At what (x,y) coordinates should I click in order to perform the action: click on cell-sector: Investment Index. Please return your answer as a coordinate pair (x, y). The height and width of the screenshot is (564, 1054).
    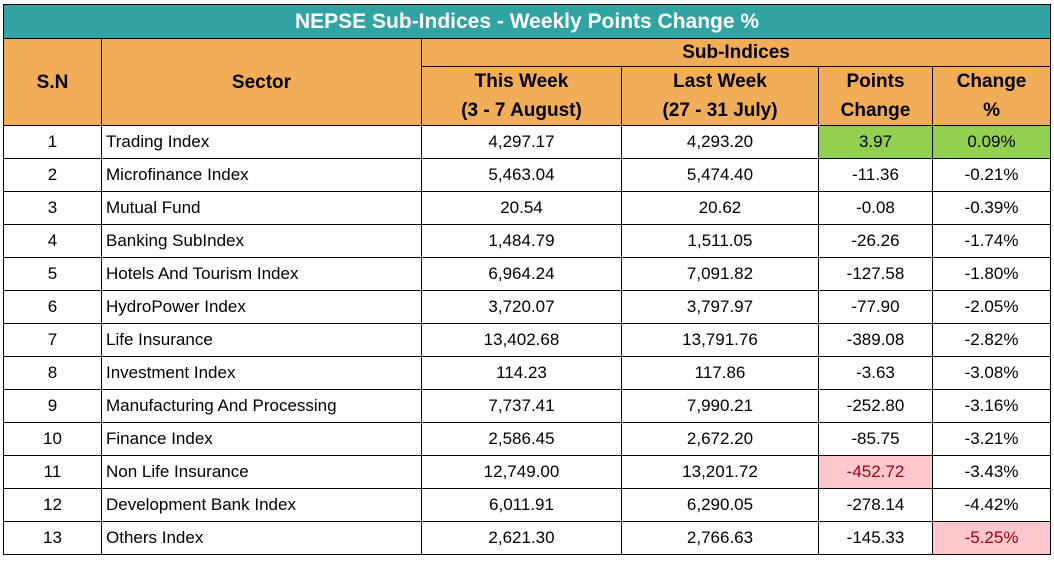
    Looking at the image, I should click on (261, 373).